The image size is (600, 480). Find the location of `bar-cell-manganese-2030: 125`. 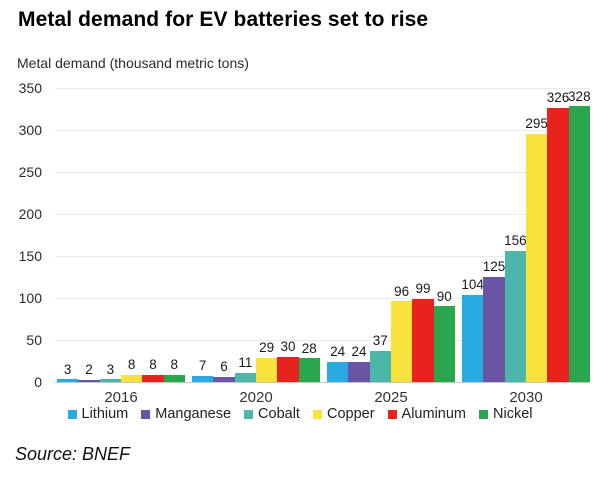

bar-cell-manganese-2030: 125 is located at coordinates (494, 235).